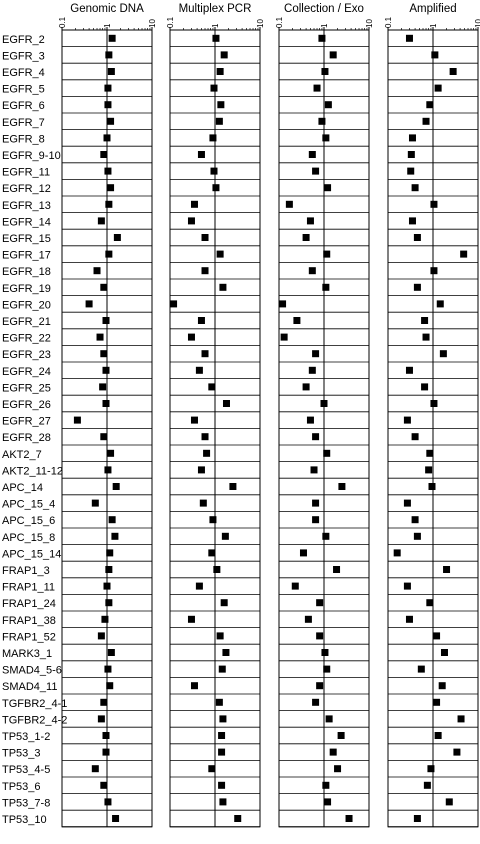 The image size is (480, 844). What do you see at coordinates (28, 588) in the screenshot?
I see `row-label-frap1-11: FRAP1_11` at bounding box center [28, 588].